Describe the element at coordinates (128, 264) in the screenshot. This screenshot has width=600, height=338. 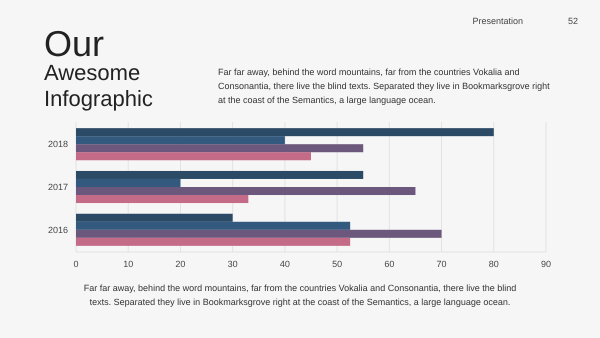
I see `x-tick-label: 10` at that location.